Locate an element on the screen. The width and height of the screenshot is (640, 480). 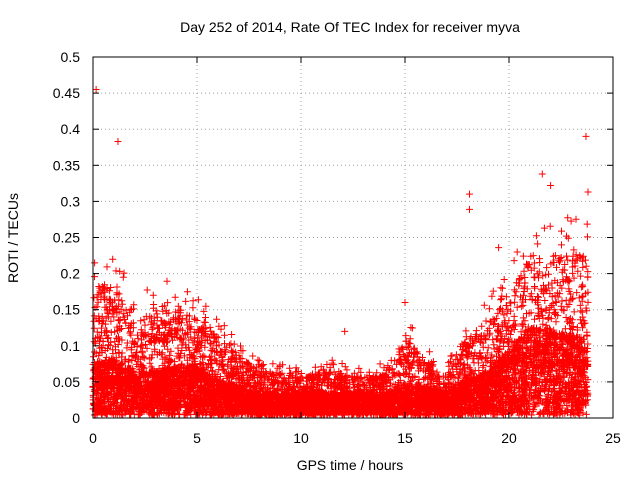
y-tick-labels: 0 0.05 0.1 0.15 0.2 0.25 0.3 0.35 0.4 0.45 0.5 is located at coordinates (66, 237).